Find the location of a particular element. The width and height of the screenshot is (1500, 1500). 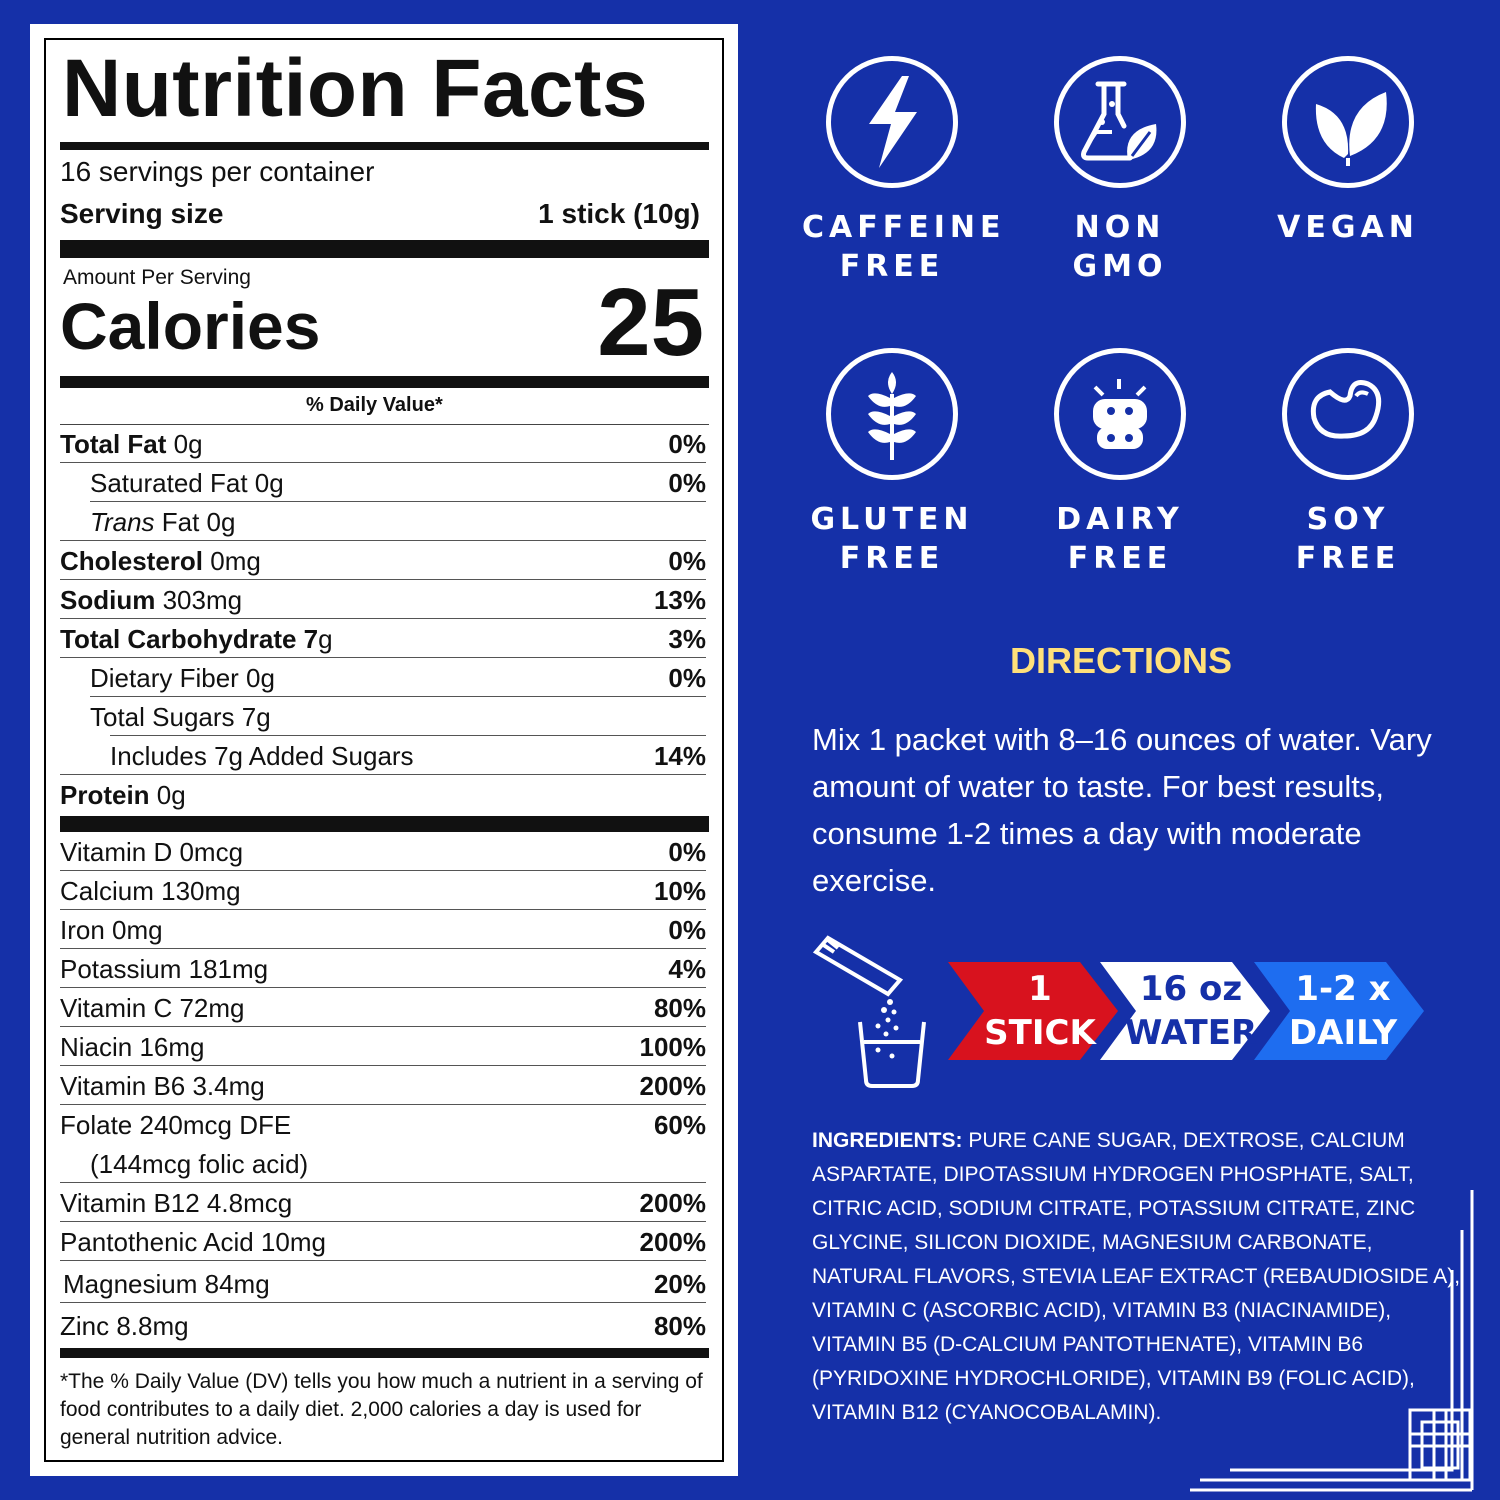

vitamin-name: Niacin 16mg is located at coordinates (132, 1047).